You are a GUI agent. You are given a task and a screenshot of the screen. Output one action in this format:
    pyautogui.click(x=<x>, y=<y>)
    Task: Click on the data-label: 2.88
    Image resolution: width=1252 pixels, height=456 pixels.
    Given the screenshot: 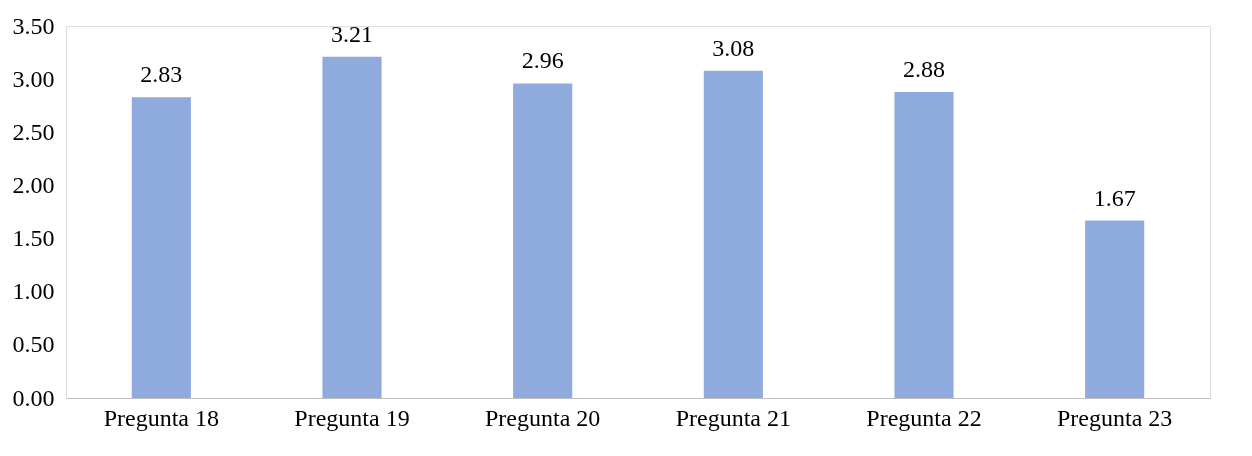 What is the action you would take?
    pyautogui.click(x=924, y=68)
    